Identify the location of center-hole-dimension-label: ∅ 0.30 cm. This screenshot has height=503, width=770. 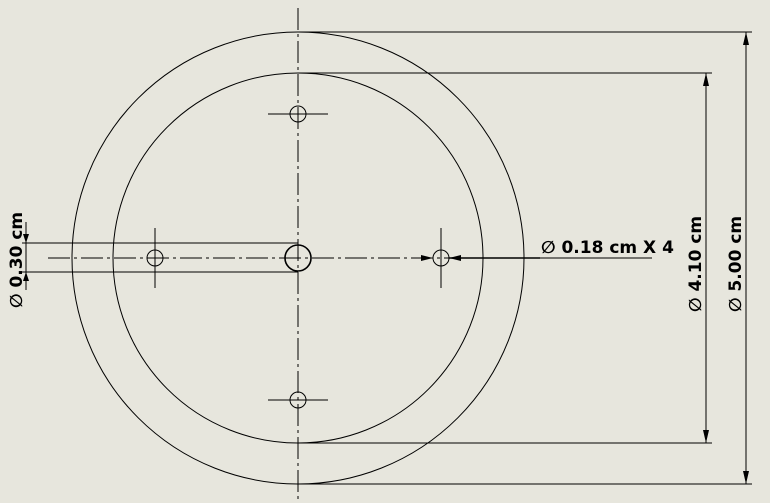
(17, 260).